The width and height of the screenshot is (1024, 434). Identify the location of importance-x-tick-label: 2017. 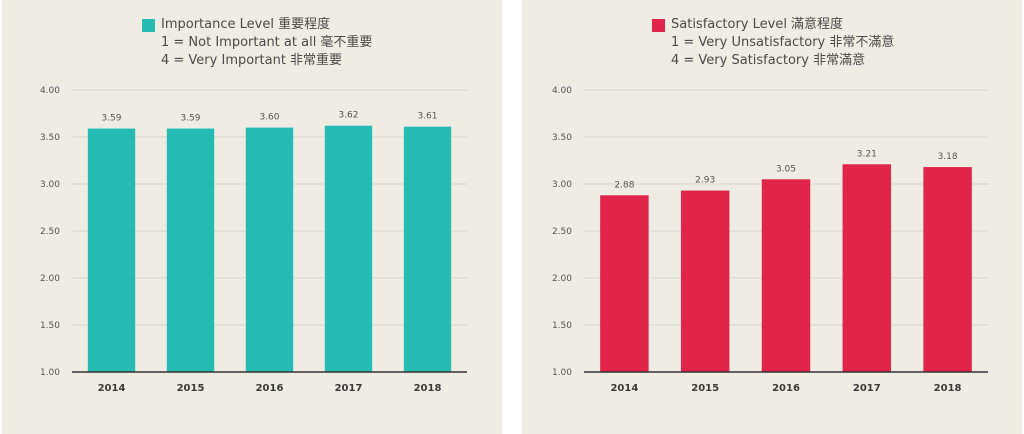
(349, 388).